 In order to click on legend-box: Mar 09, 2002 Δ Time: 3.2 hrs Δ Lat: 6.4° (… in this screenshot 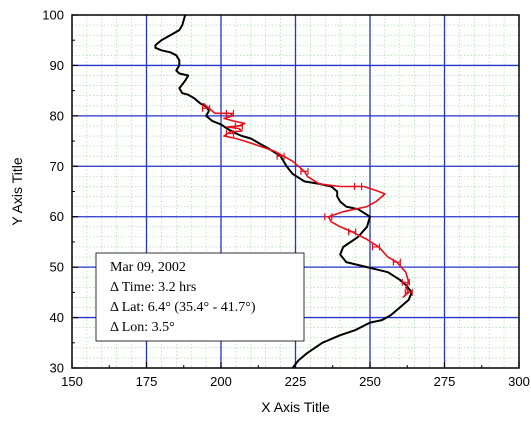, I will do `click(200, 297)`.